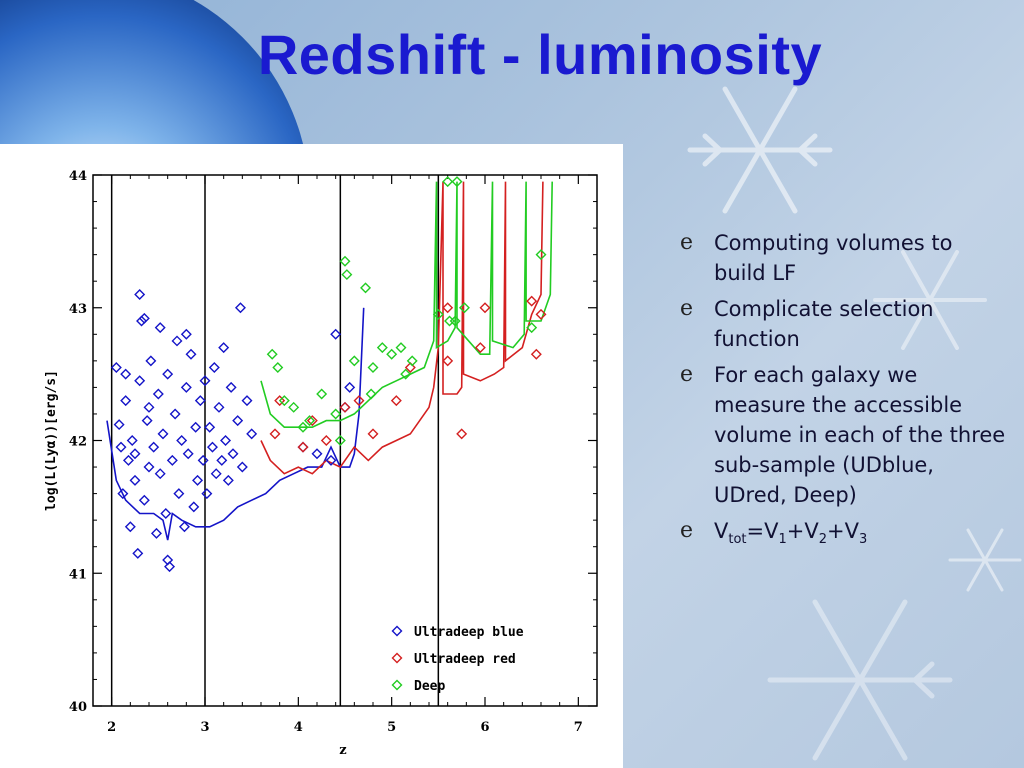 This screenshot has height=768, width=1024. I want to click on legend-label: Ultradeep red, so click(465, 659).